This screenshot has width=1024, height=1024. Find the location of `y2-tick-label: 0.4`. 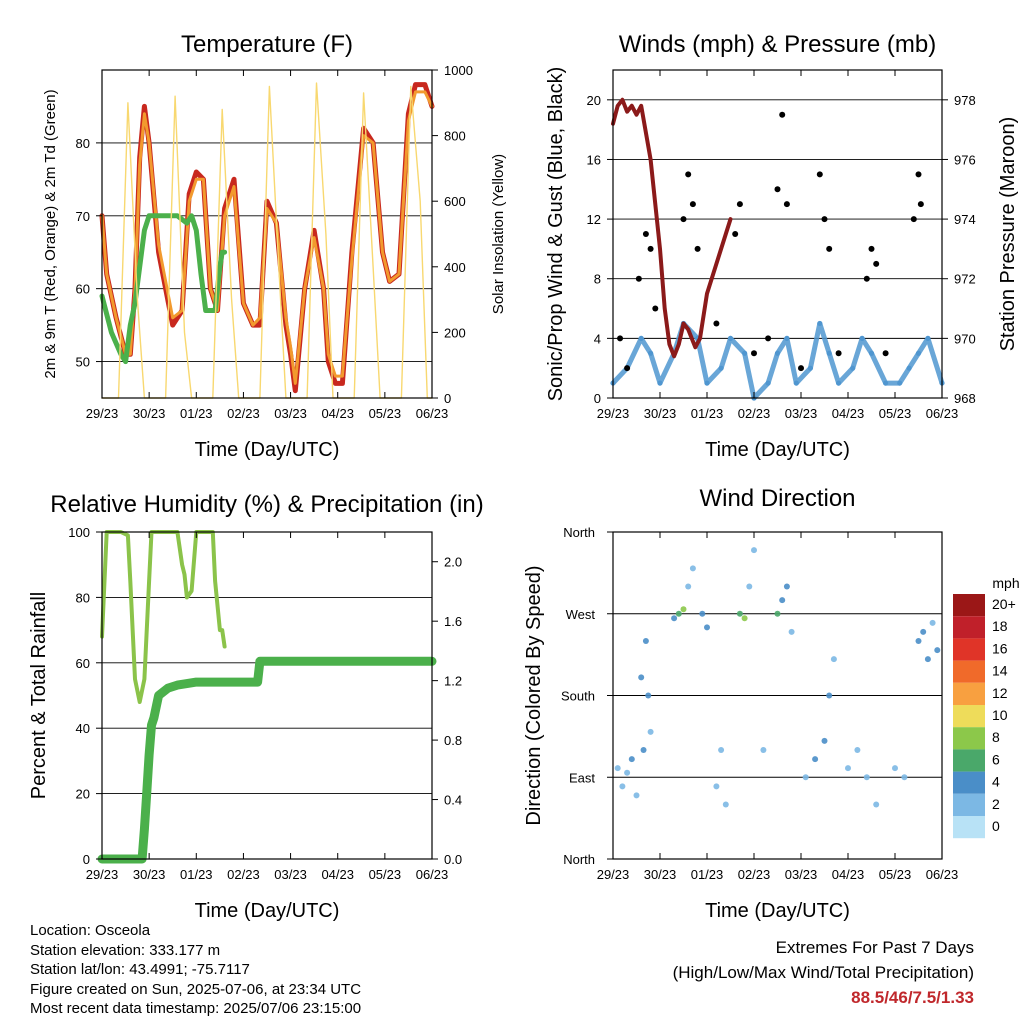

y2-tick-label: 0.4 is located at coordinates (453, 800).